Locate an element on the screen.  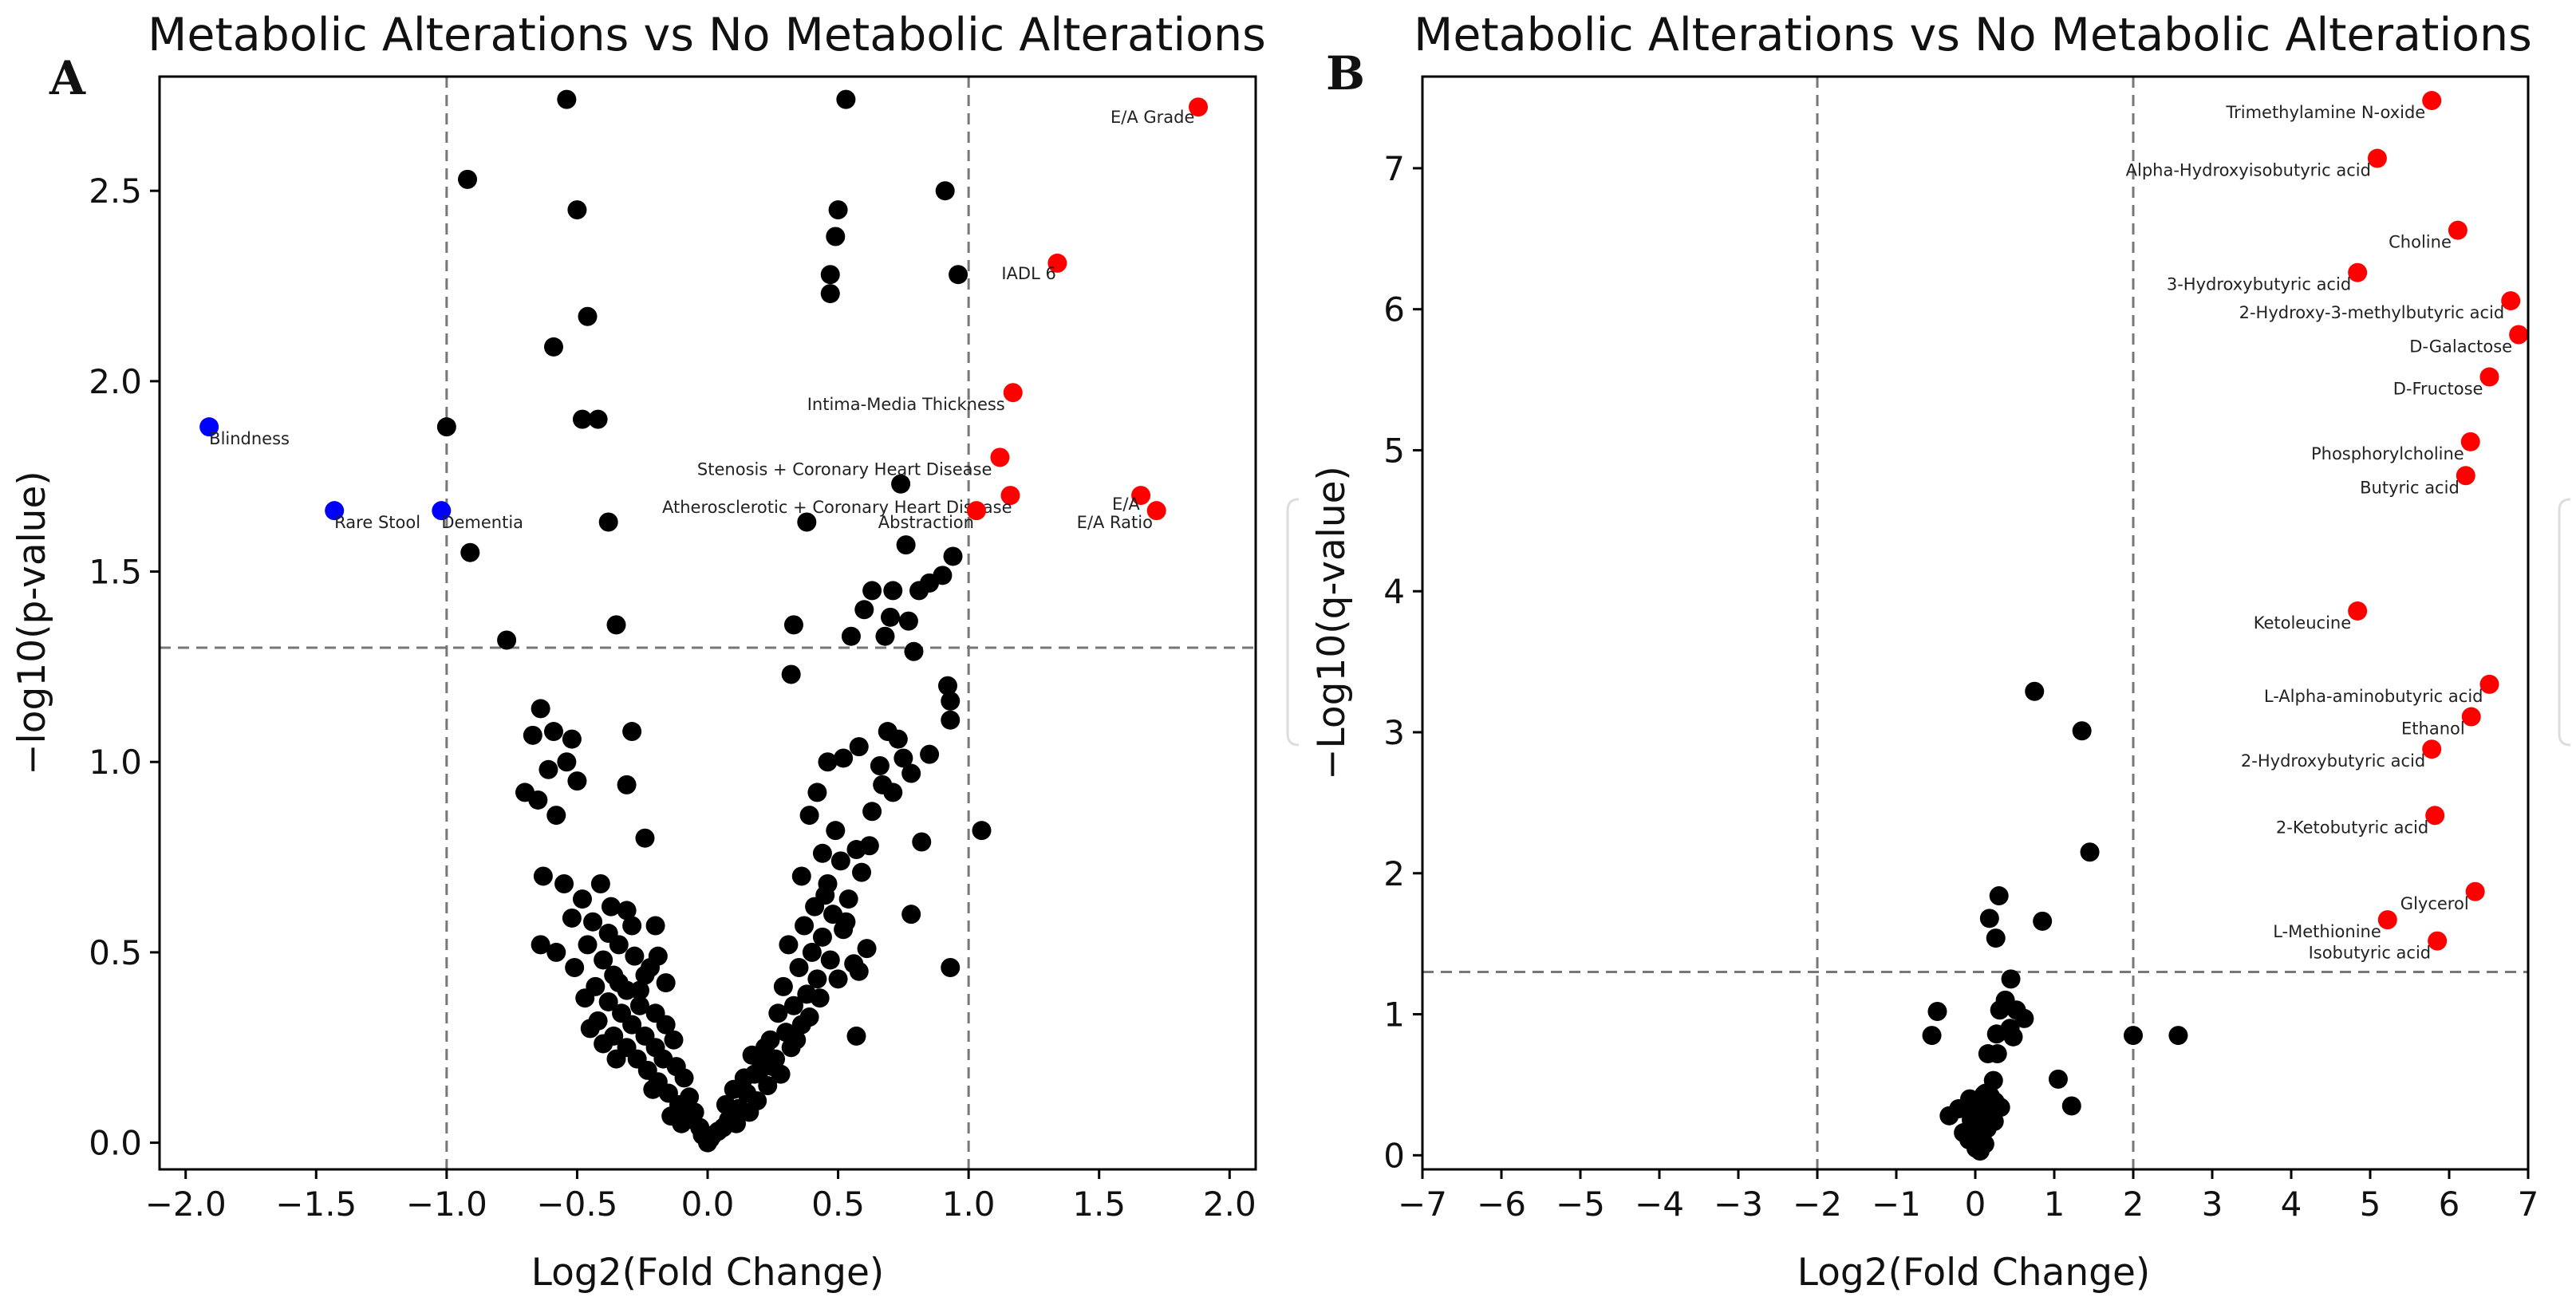
panel-a-x-tick-label: −1.0 is located at coordinates (447, 1204).